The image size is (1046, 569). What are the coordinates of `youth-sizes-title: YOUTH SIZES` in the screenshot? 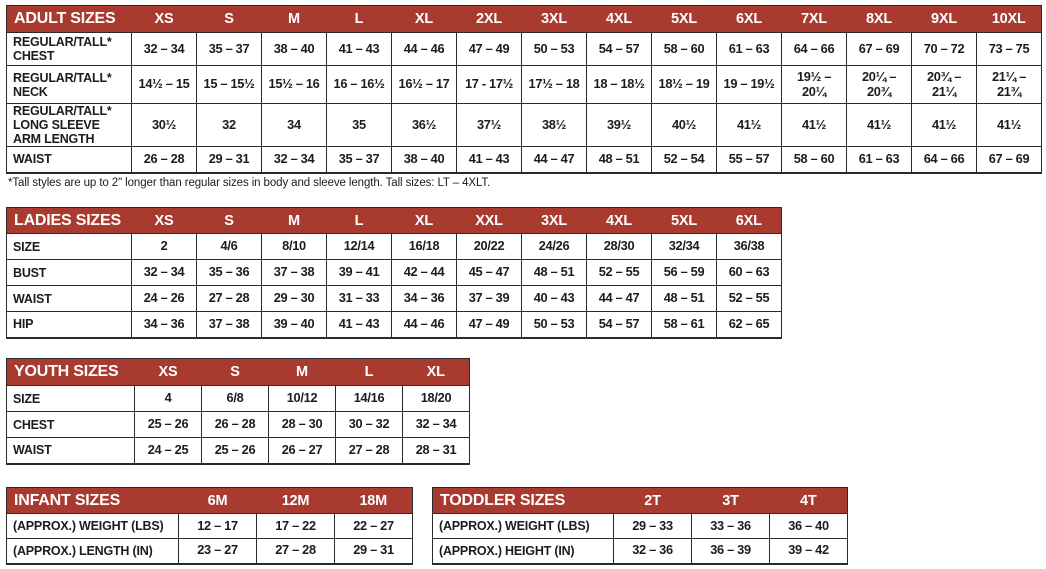 It's located at (70, 372).